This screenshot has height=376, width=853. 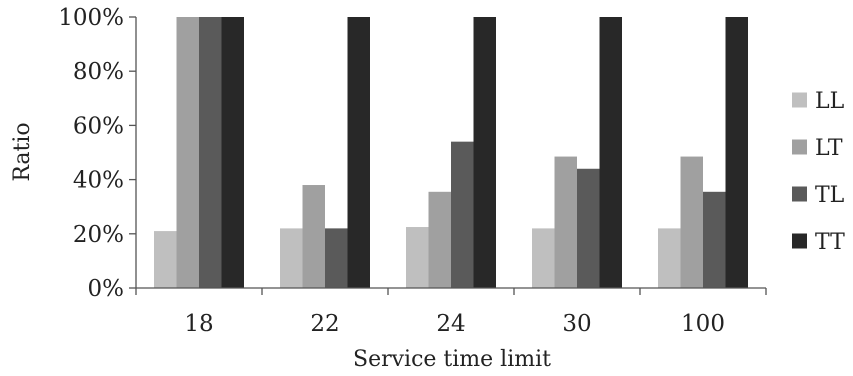 What do you see at coordinates (198, 324) in the screenshot?
I see `x-tick-label: 18` at bounding box center [198, 324].